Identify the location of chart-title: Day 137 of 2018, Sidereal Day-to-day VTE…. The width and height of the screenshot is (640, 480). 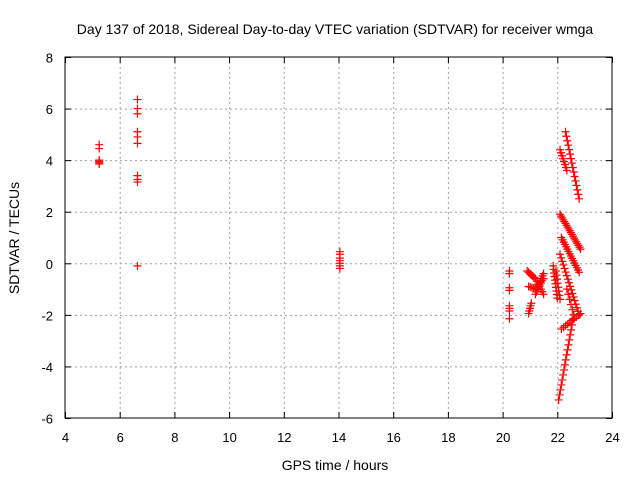
(335, 29).